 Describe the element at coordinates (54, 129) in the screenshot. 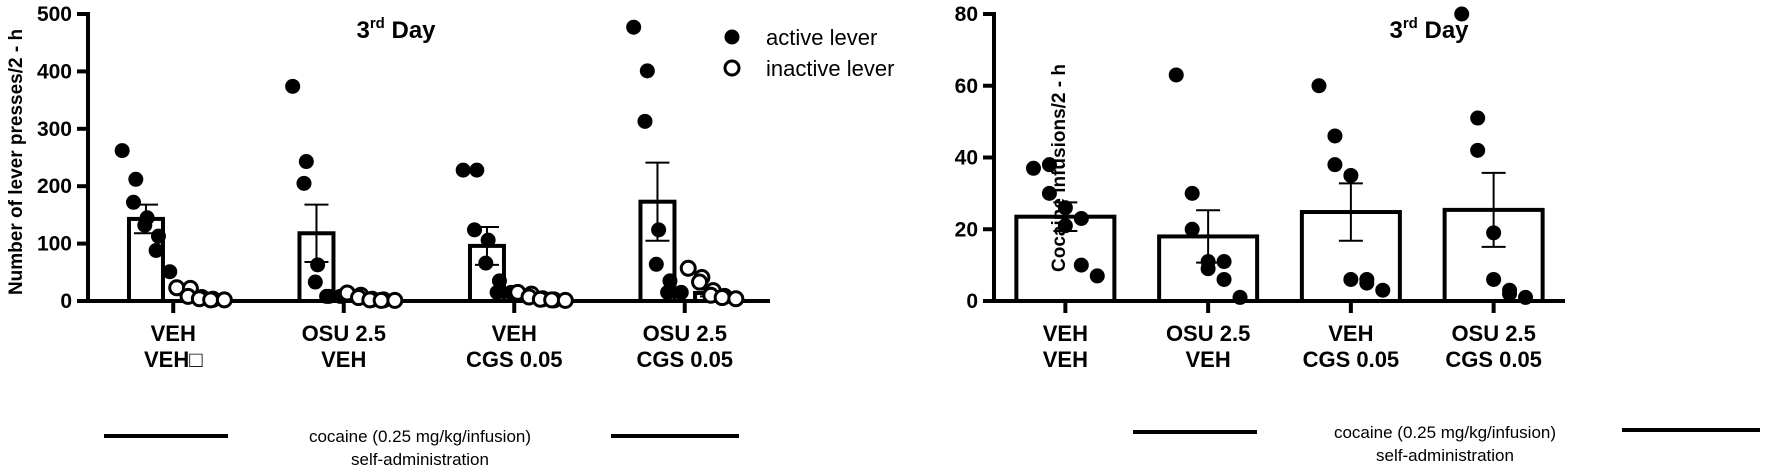

I see `y-tick-label: 300` at that location.